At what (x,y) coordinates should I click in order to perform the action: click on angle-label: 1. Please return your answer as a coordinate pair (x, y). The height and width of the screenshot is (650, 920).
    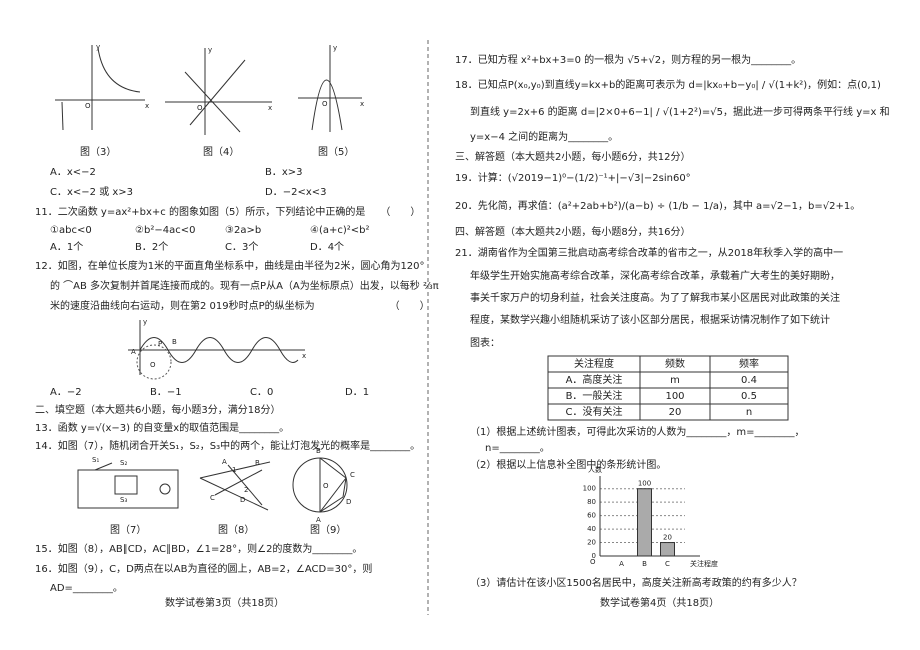
    Looking at the image, I should click on (234, 470).